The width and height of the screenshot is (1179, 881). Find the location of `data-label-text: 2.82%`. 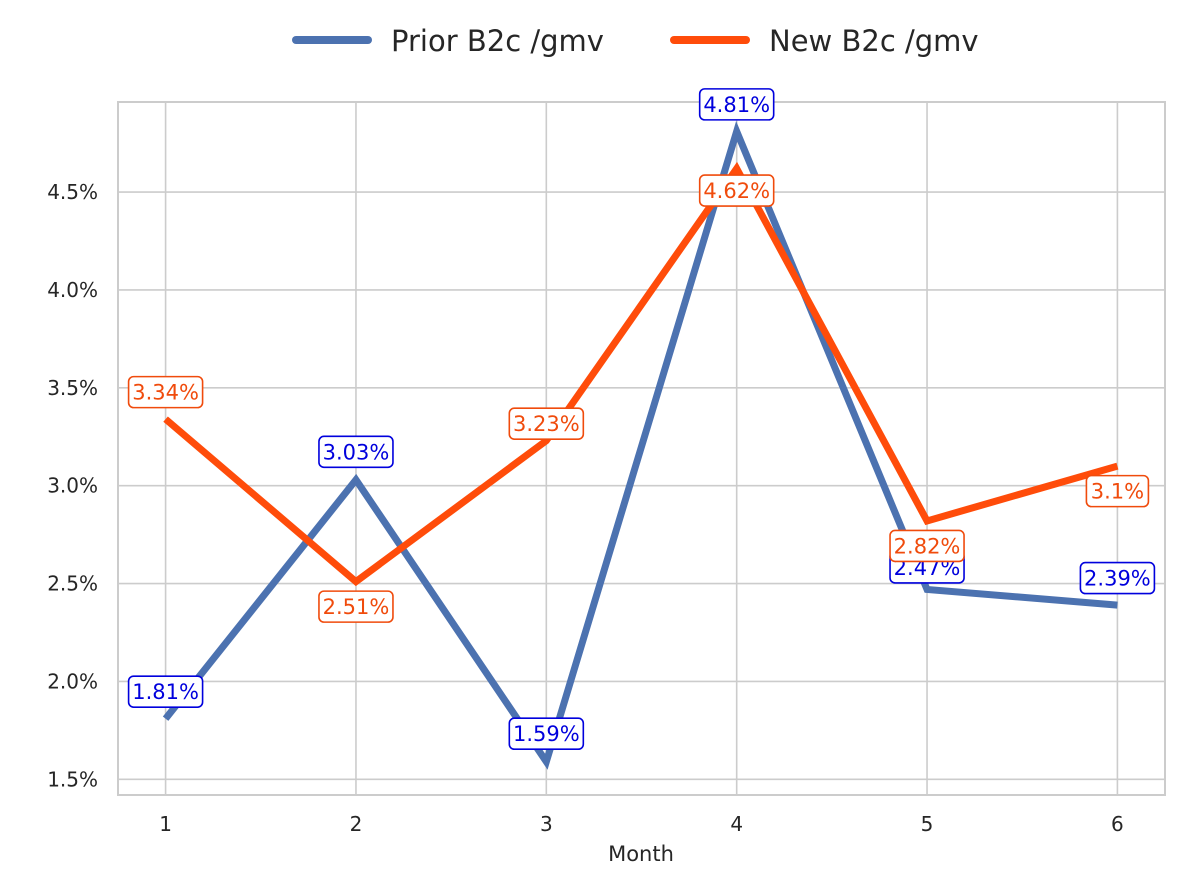

data-label-text: 2.82% is located at coordinates (927, 546).